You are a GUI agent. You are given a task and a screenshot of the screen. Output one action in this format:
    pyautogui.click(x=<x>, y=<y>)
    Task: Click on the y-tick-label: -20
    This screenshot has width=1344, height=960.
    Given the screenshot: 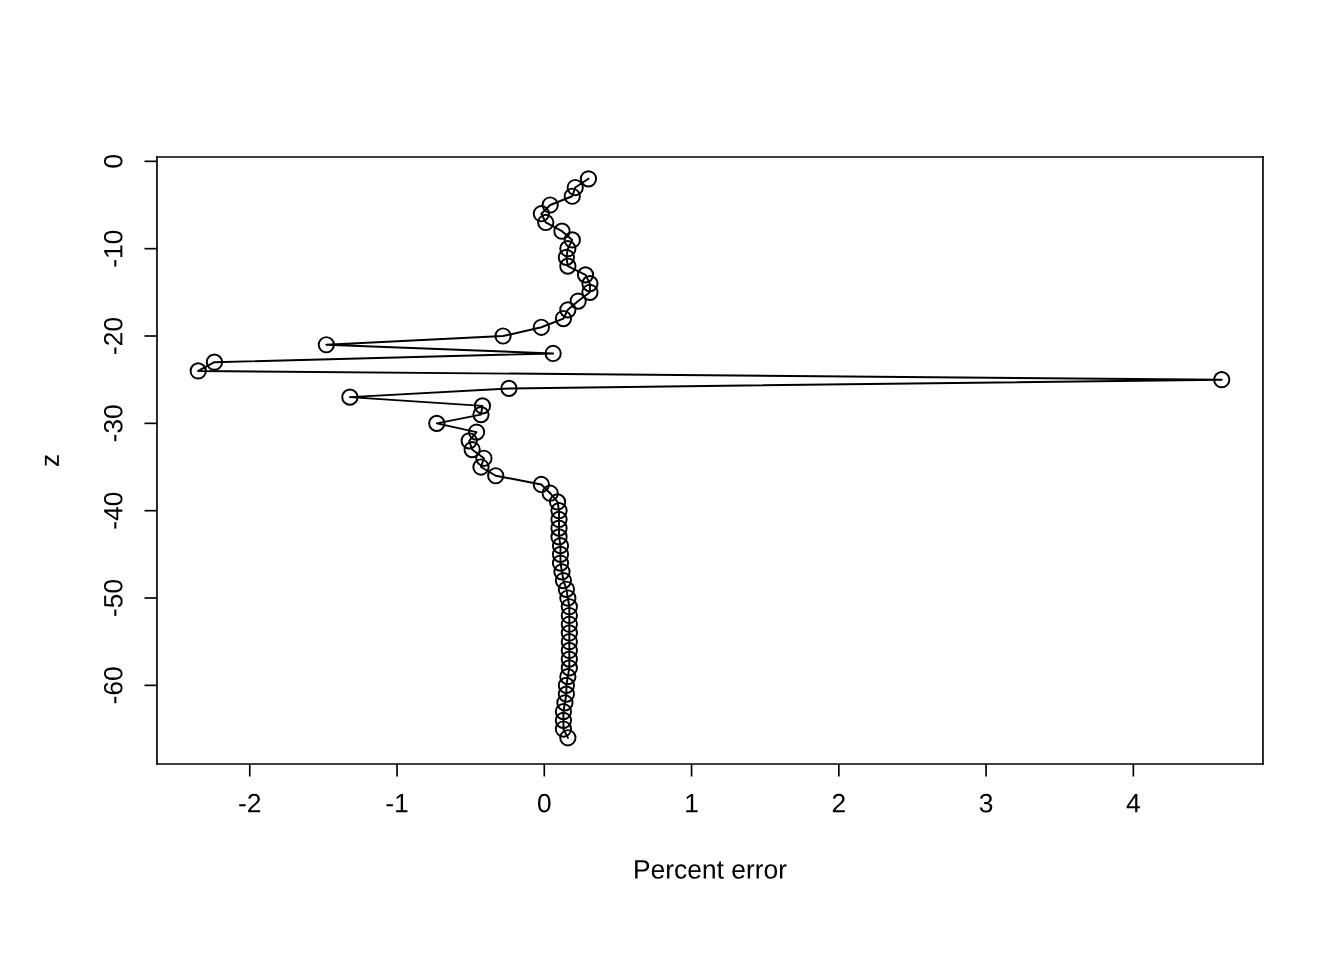 What is the action you would take?
    pyautogui.click(x=113, y=335)
    